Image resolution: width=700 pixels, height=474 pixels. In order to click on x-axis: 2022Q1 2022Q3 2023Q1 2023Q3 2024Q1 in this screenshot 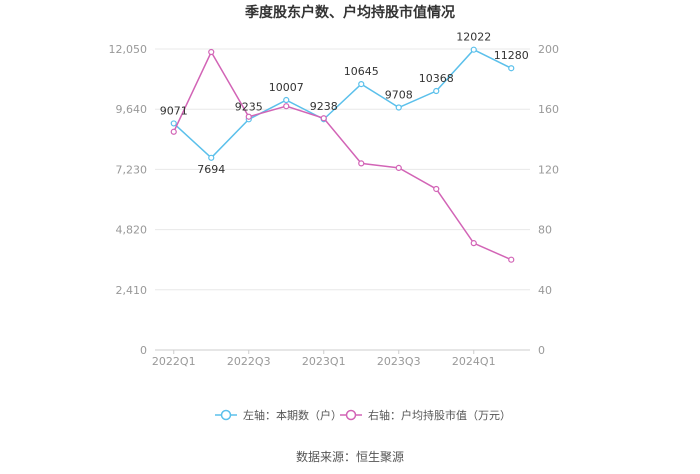, I will do `click(324, 359)`.